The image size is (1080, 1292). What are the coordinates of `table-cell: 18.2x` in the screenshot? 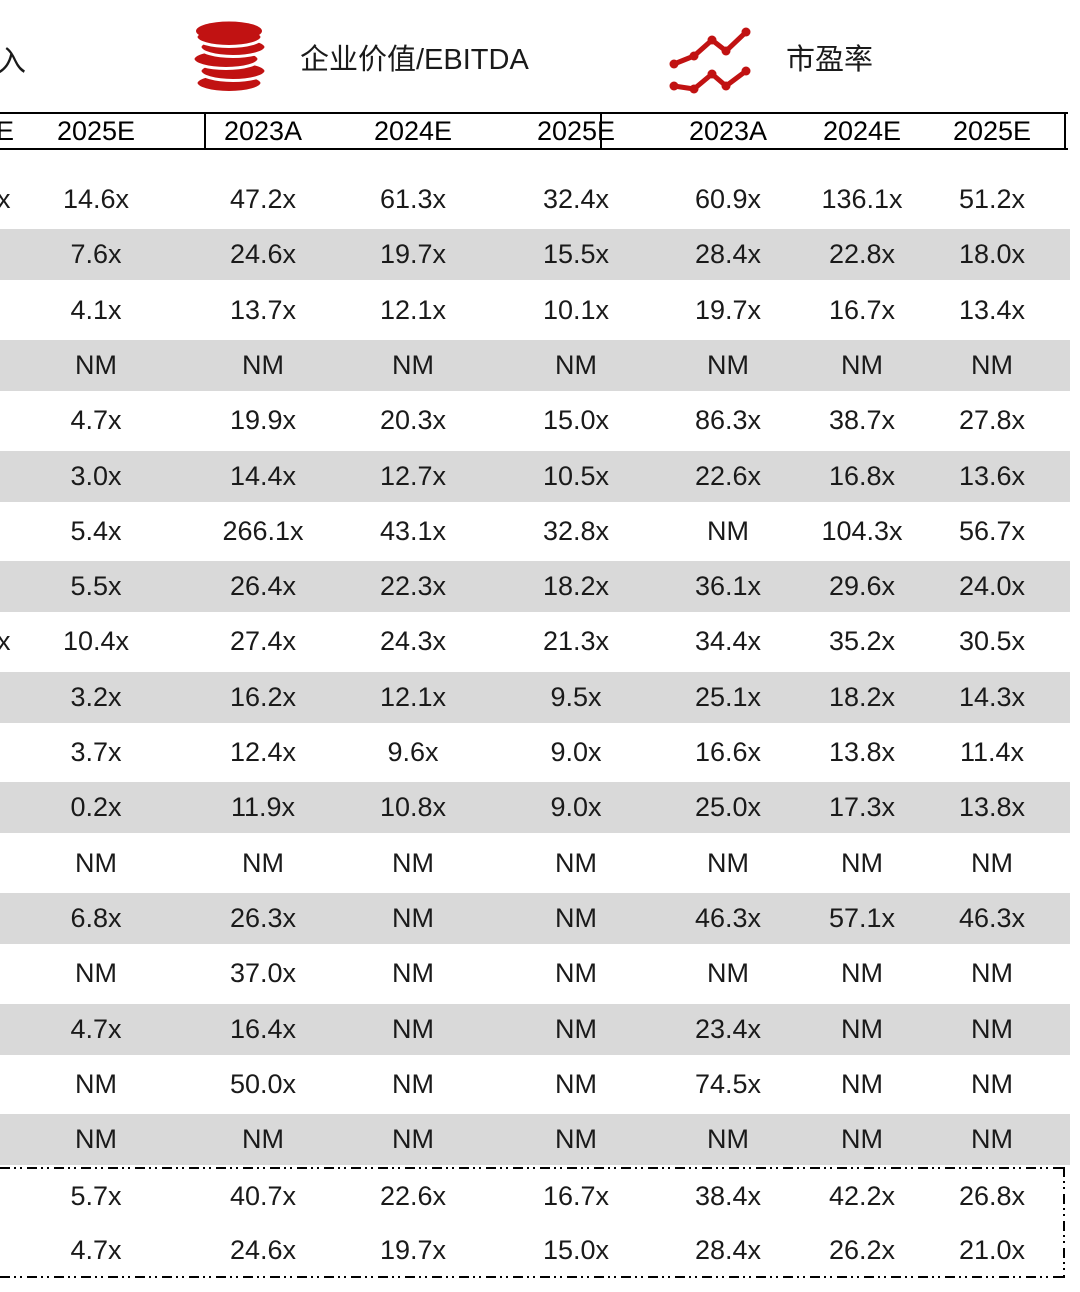 It's located at (576, 586).